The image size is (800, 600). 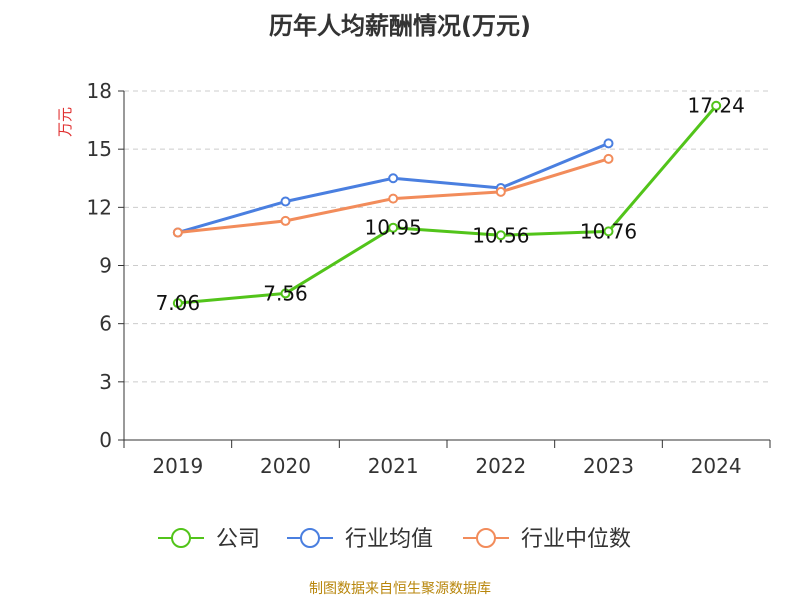 I want to click on legend-label: 行业中位数, so click(x=576, y=539).